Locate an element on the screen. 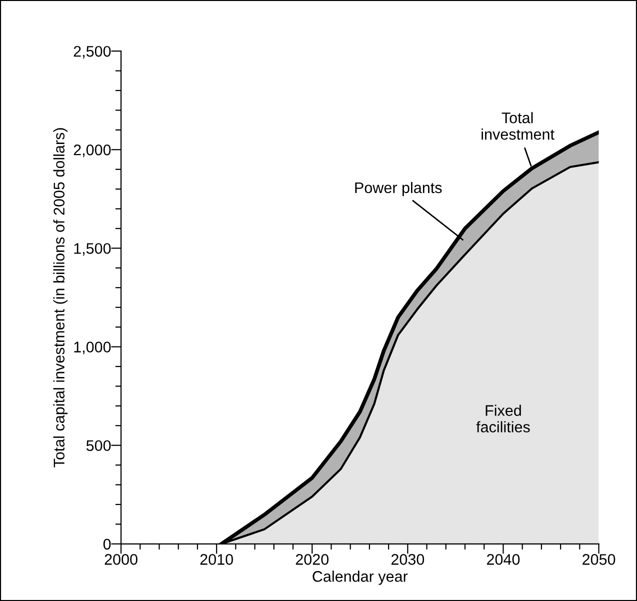  y-tick-label: 2,500 is located at coordinates (92, 52).